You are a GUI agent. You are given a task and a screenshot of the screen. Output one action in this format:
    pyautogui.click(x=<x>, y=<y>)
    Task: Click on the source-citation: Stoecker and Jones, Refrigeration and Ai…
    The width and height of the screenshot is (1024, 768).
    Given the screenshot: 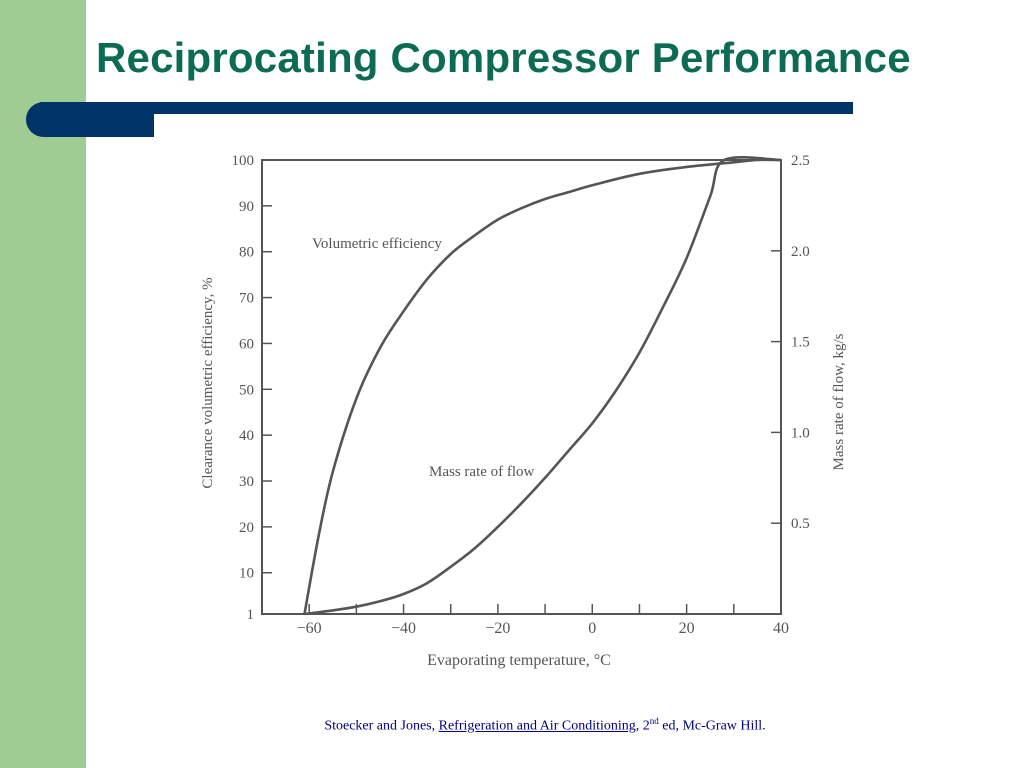 What is the action you would take?
    pyautogui.click(x=512, y=725)
    